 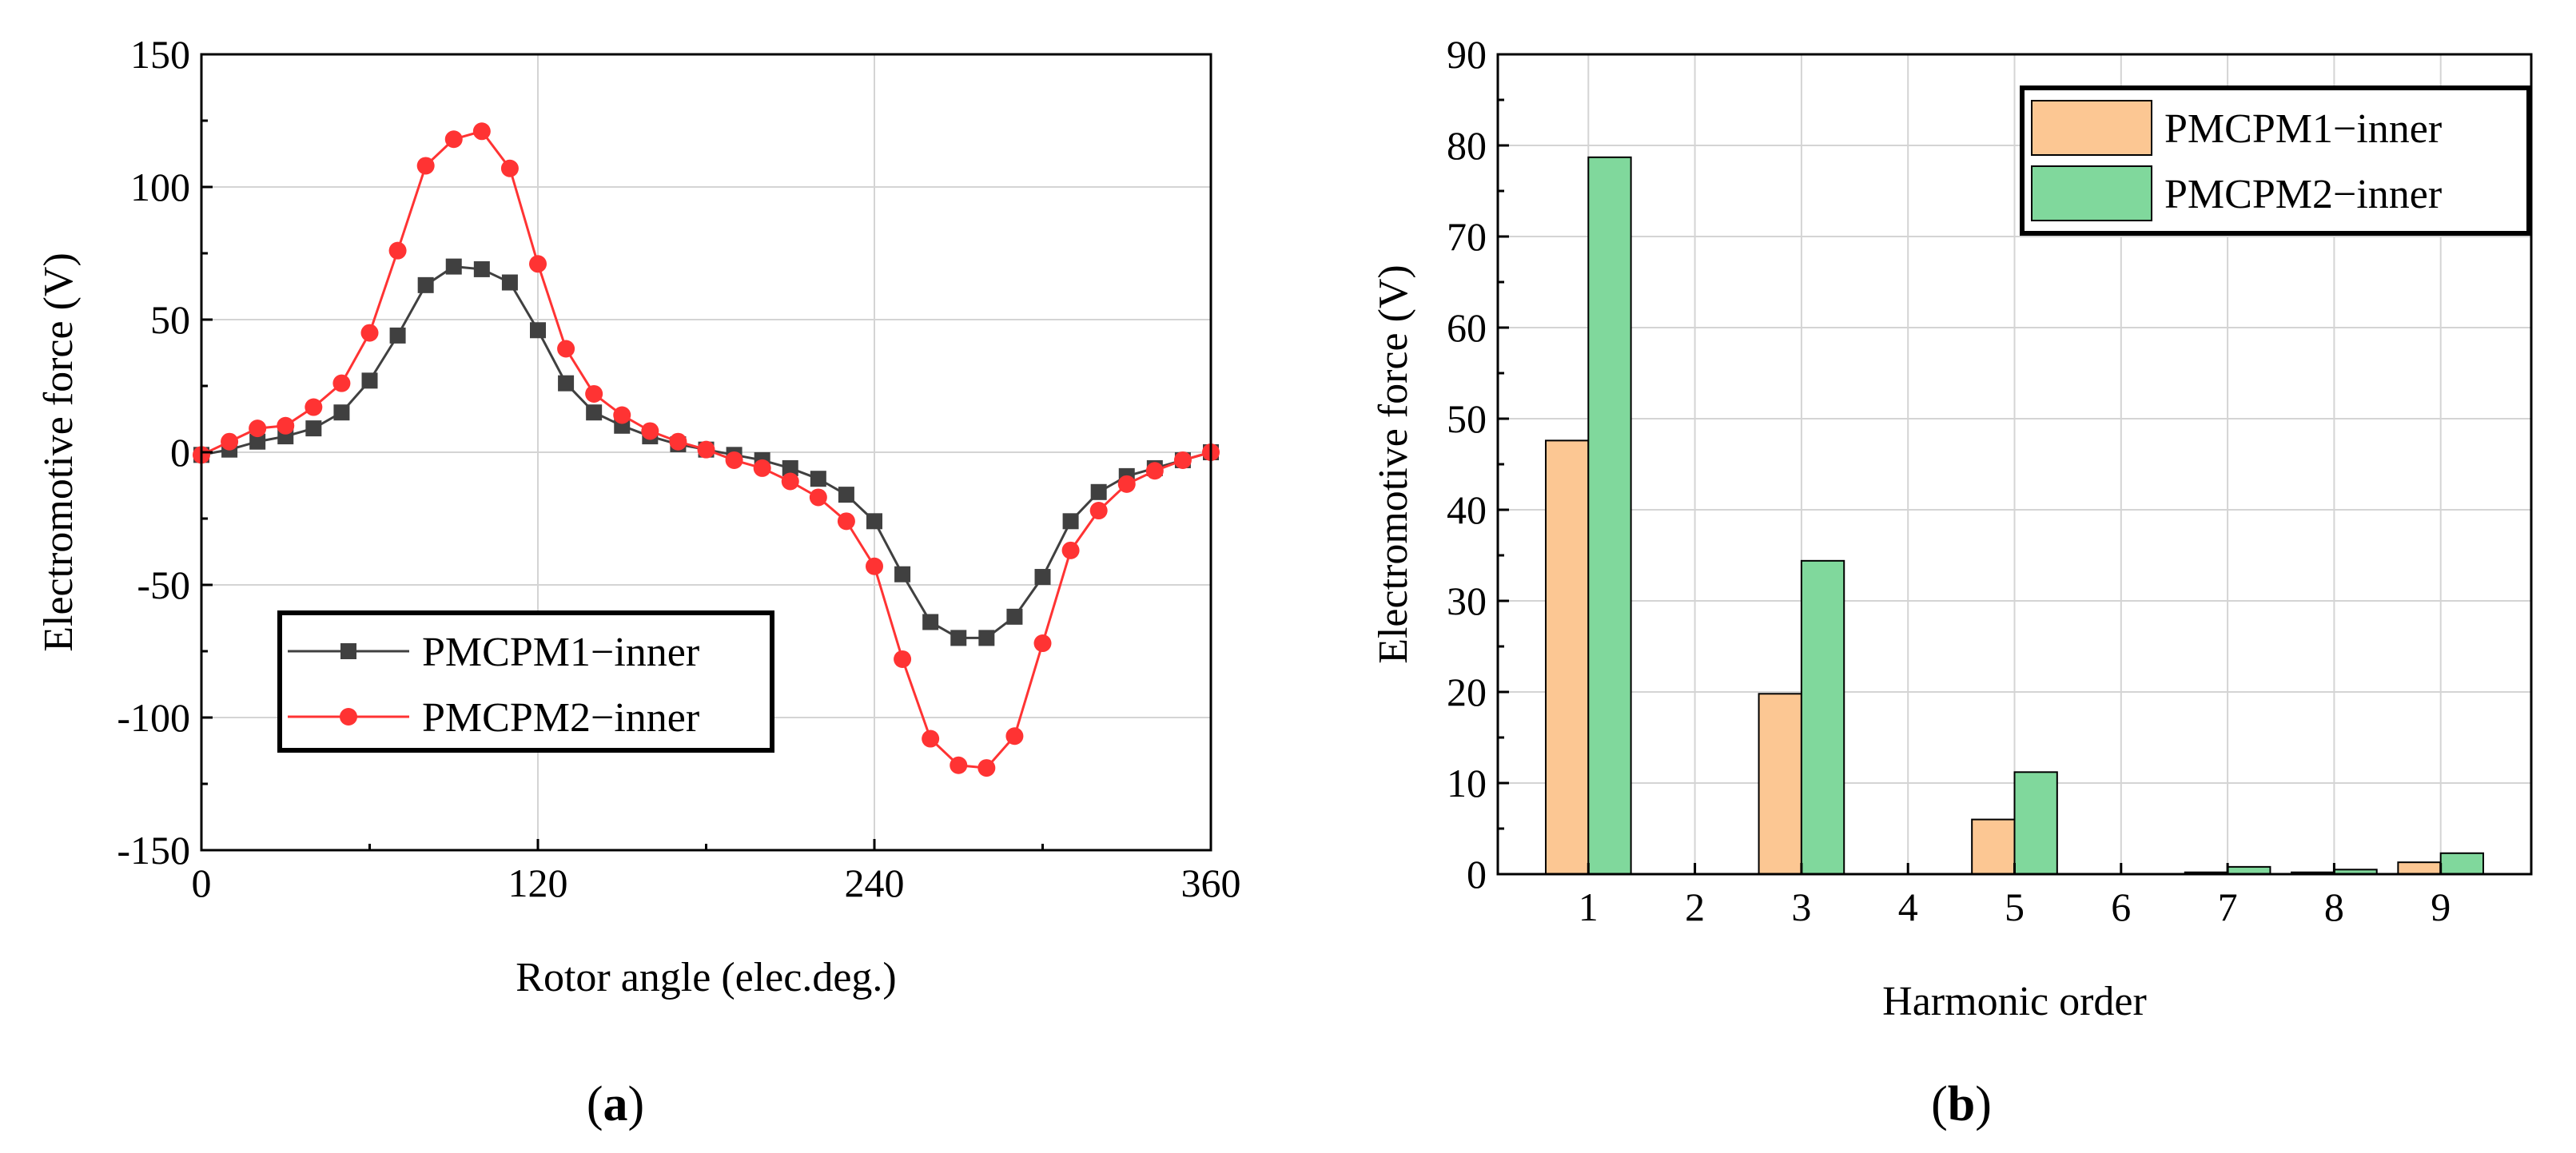 What do you see at coordinates (1467, 418) in the screenshot?
I see `y-tick-label: 50` at bounding box center [1467, 418].